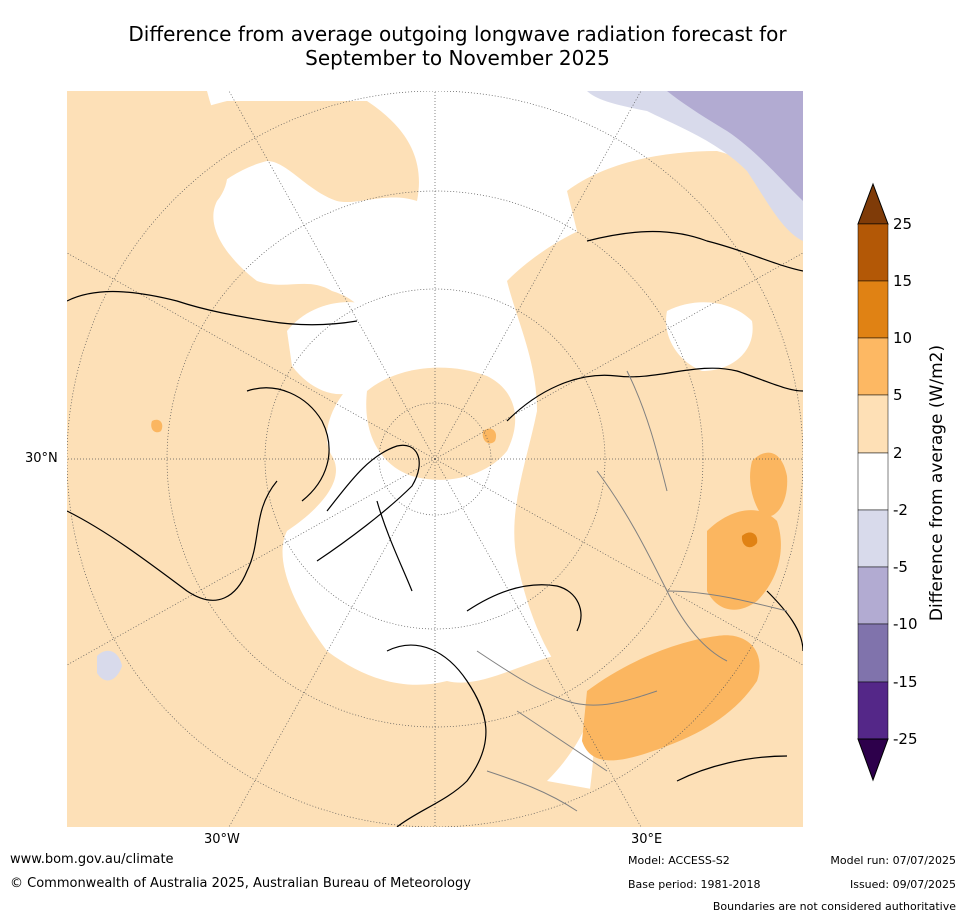  I want to click on colorbar-tick: 10, so click(903, 338).